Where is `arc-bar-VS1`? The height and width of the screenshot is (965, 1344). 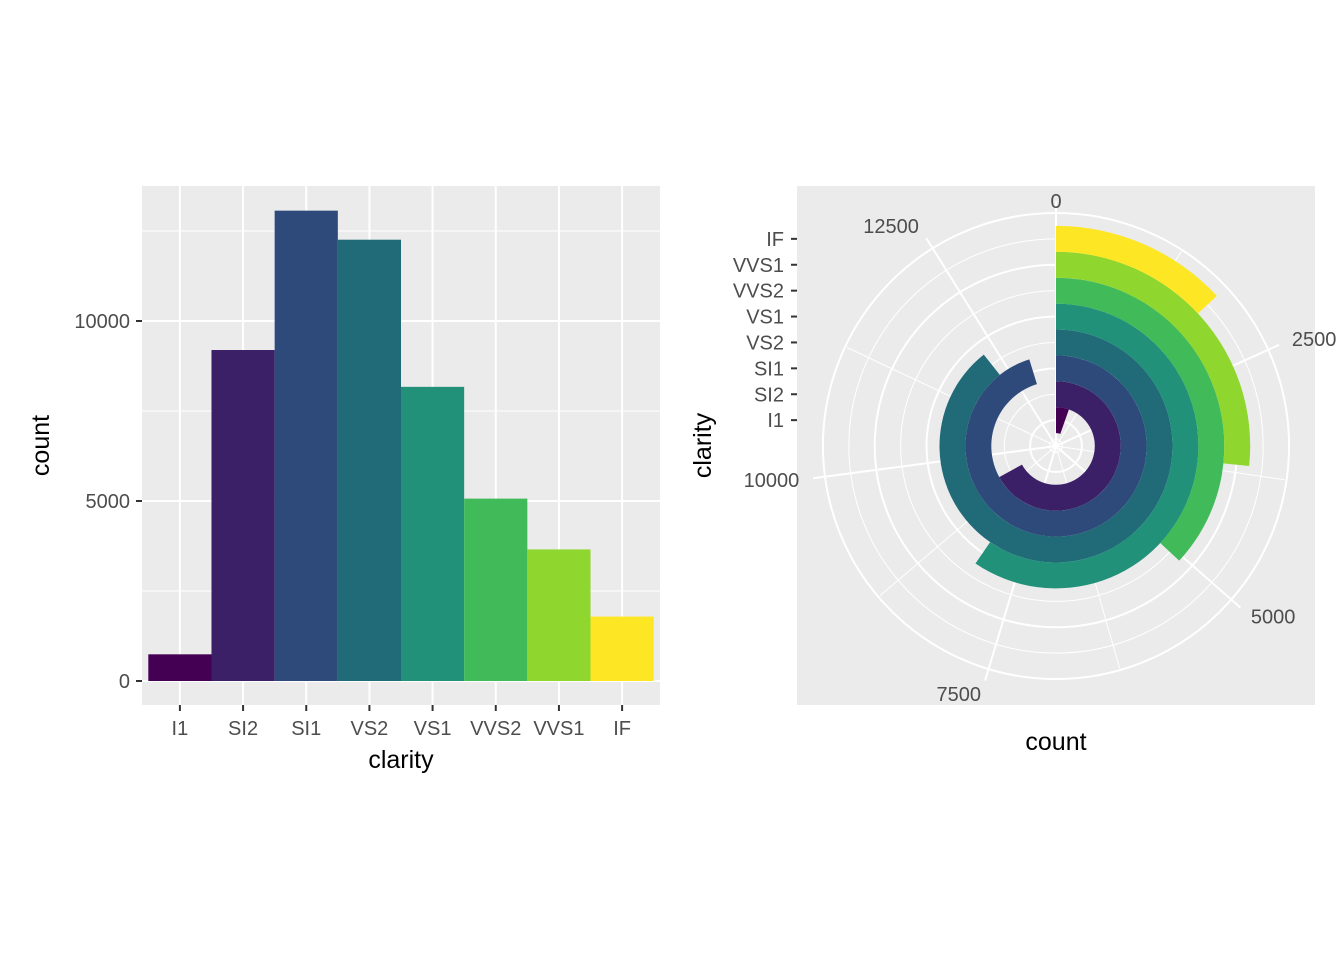
arc-bar-VS1 is located at coordinates (1087, 446).